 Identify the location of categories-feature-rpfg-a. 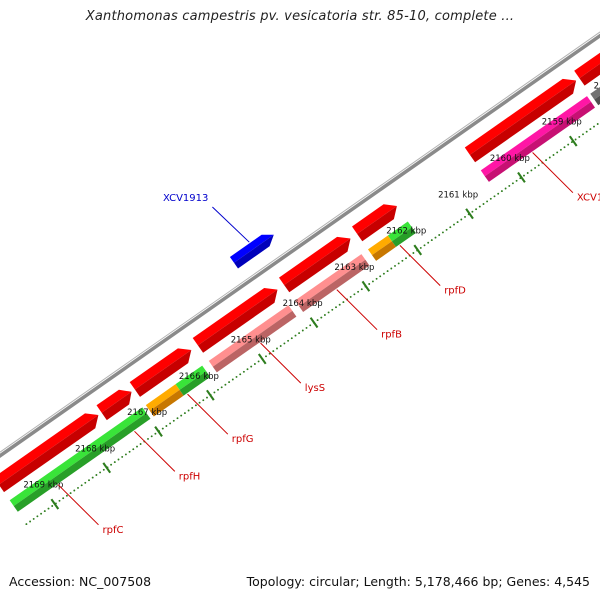
(164, 400).